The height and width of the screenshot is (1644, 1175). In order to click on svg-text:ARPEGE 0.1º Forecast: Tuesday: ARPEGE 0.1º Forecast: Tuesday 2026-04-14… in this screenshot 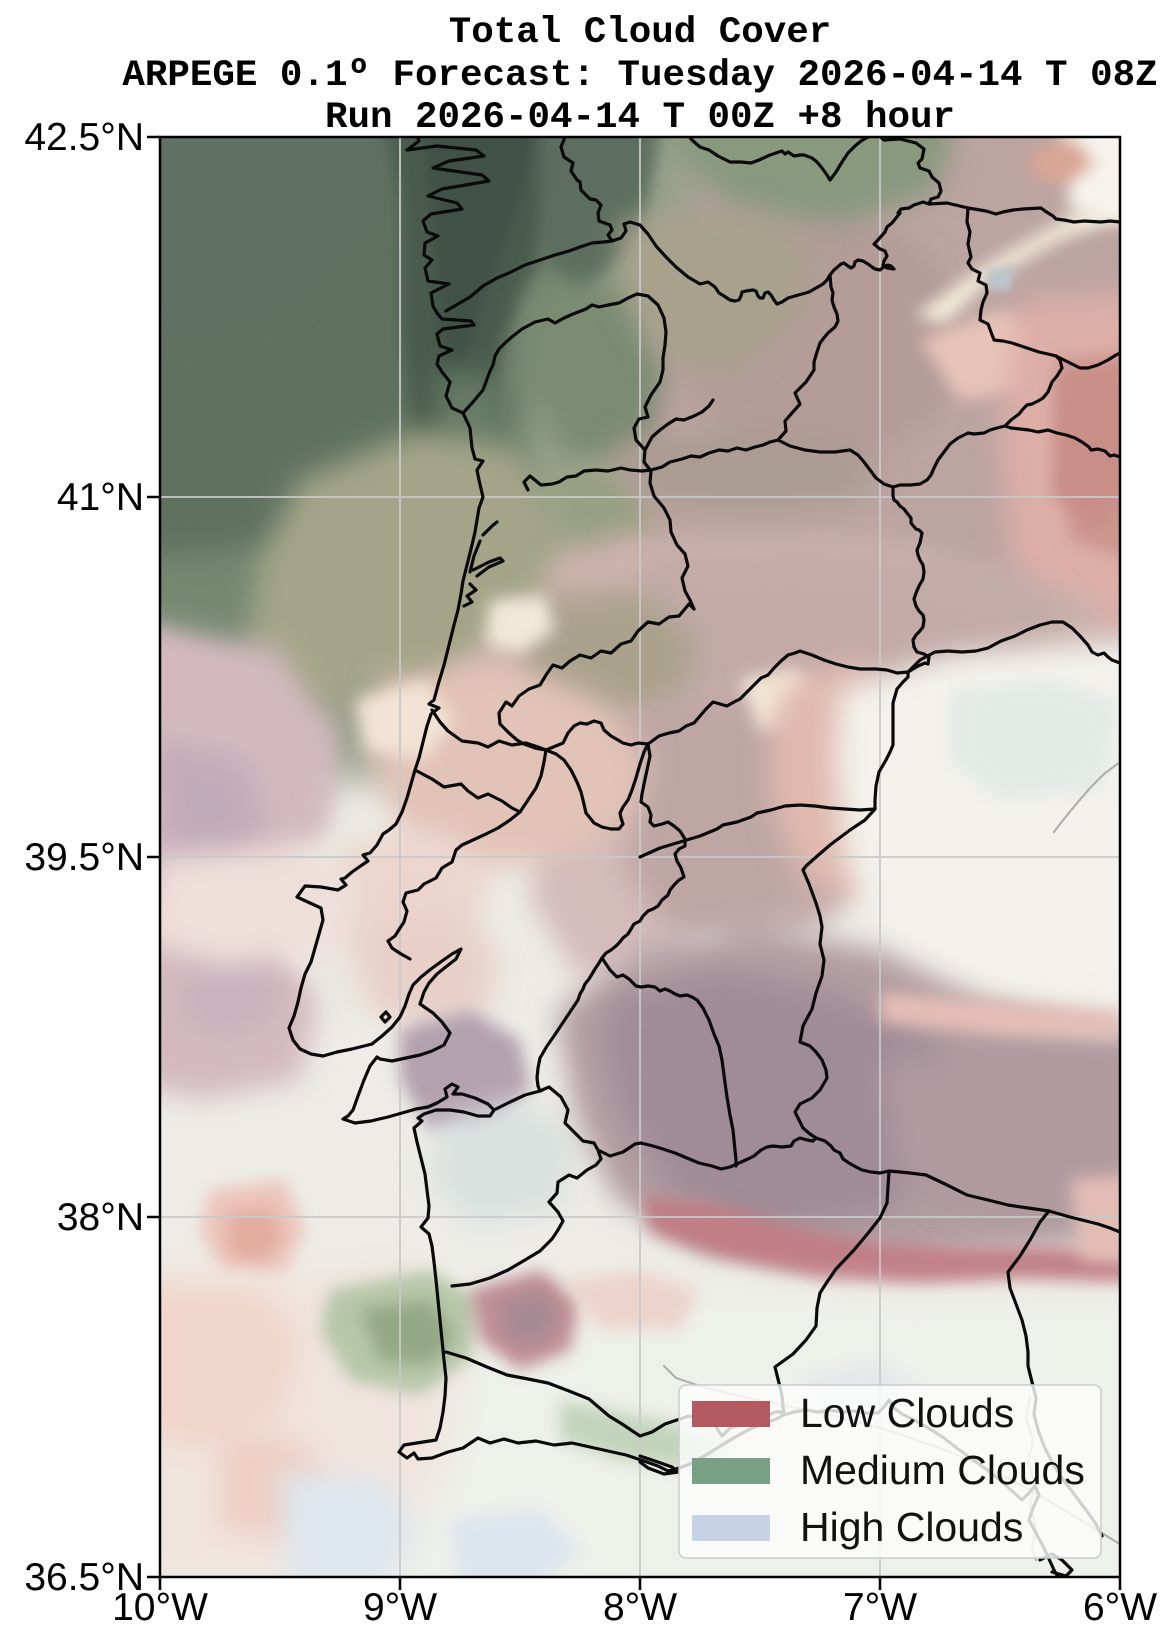, I will do `click(639, 76)`.